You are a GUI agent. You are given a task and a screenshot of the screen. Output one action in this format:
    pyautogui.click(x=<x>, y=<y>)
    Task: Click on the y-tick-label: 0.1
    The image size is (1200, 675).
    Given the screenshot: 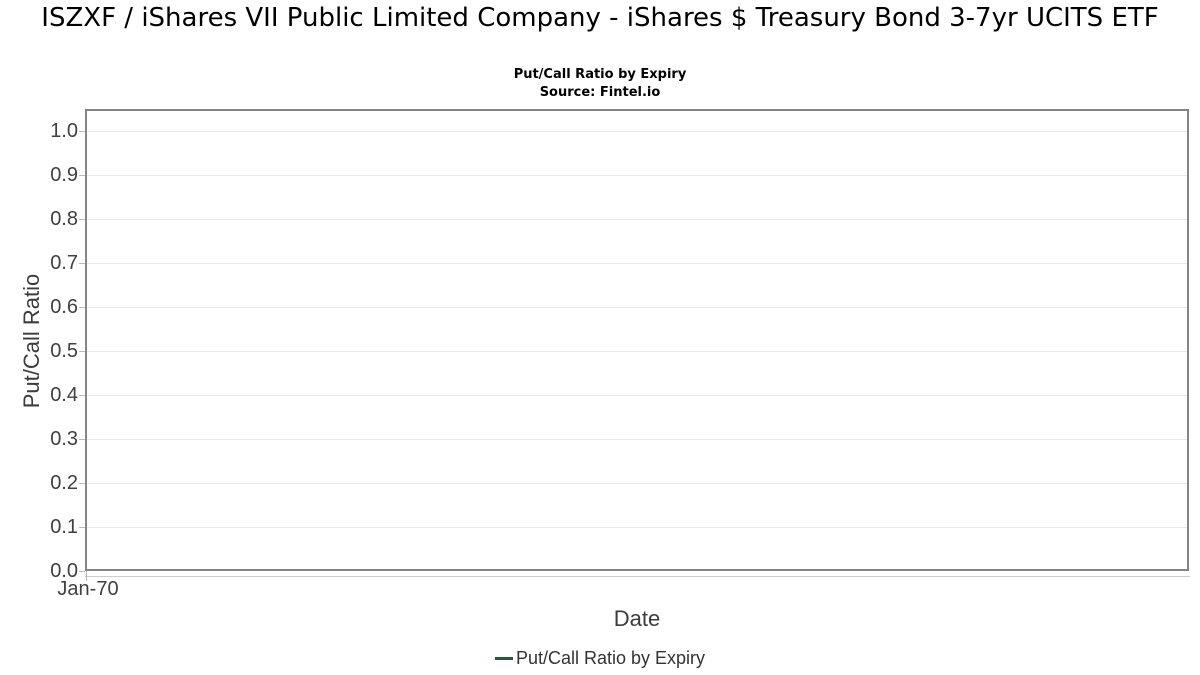 What is the action you would take?
    pyautogui.click(x=64, y=527)
    